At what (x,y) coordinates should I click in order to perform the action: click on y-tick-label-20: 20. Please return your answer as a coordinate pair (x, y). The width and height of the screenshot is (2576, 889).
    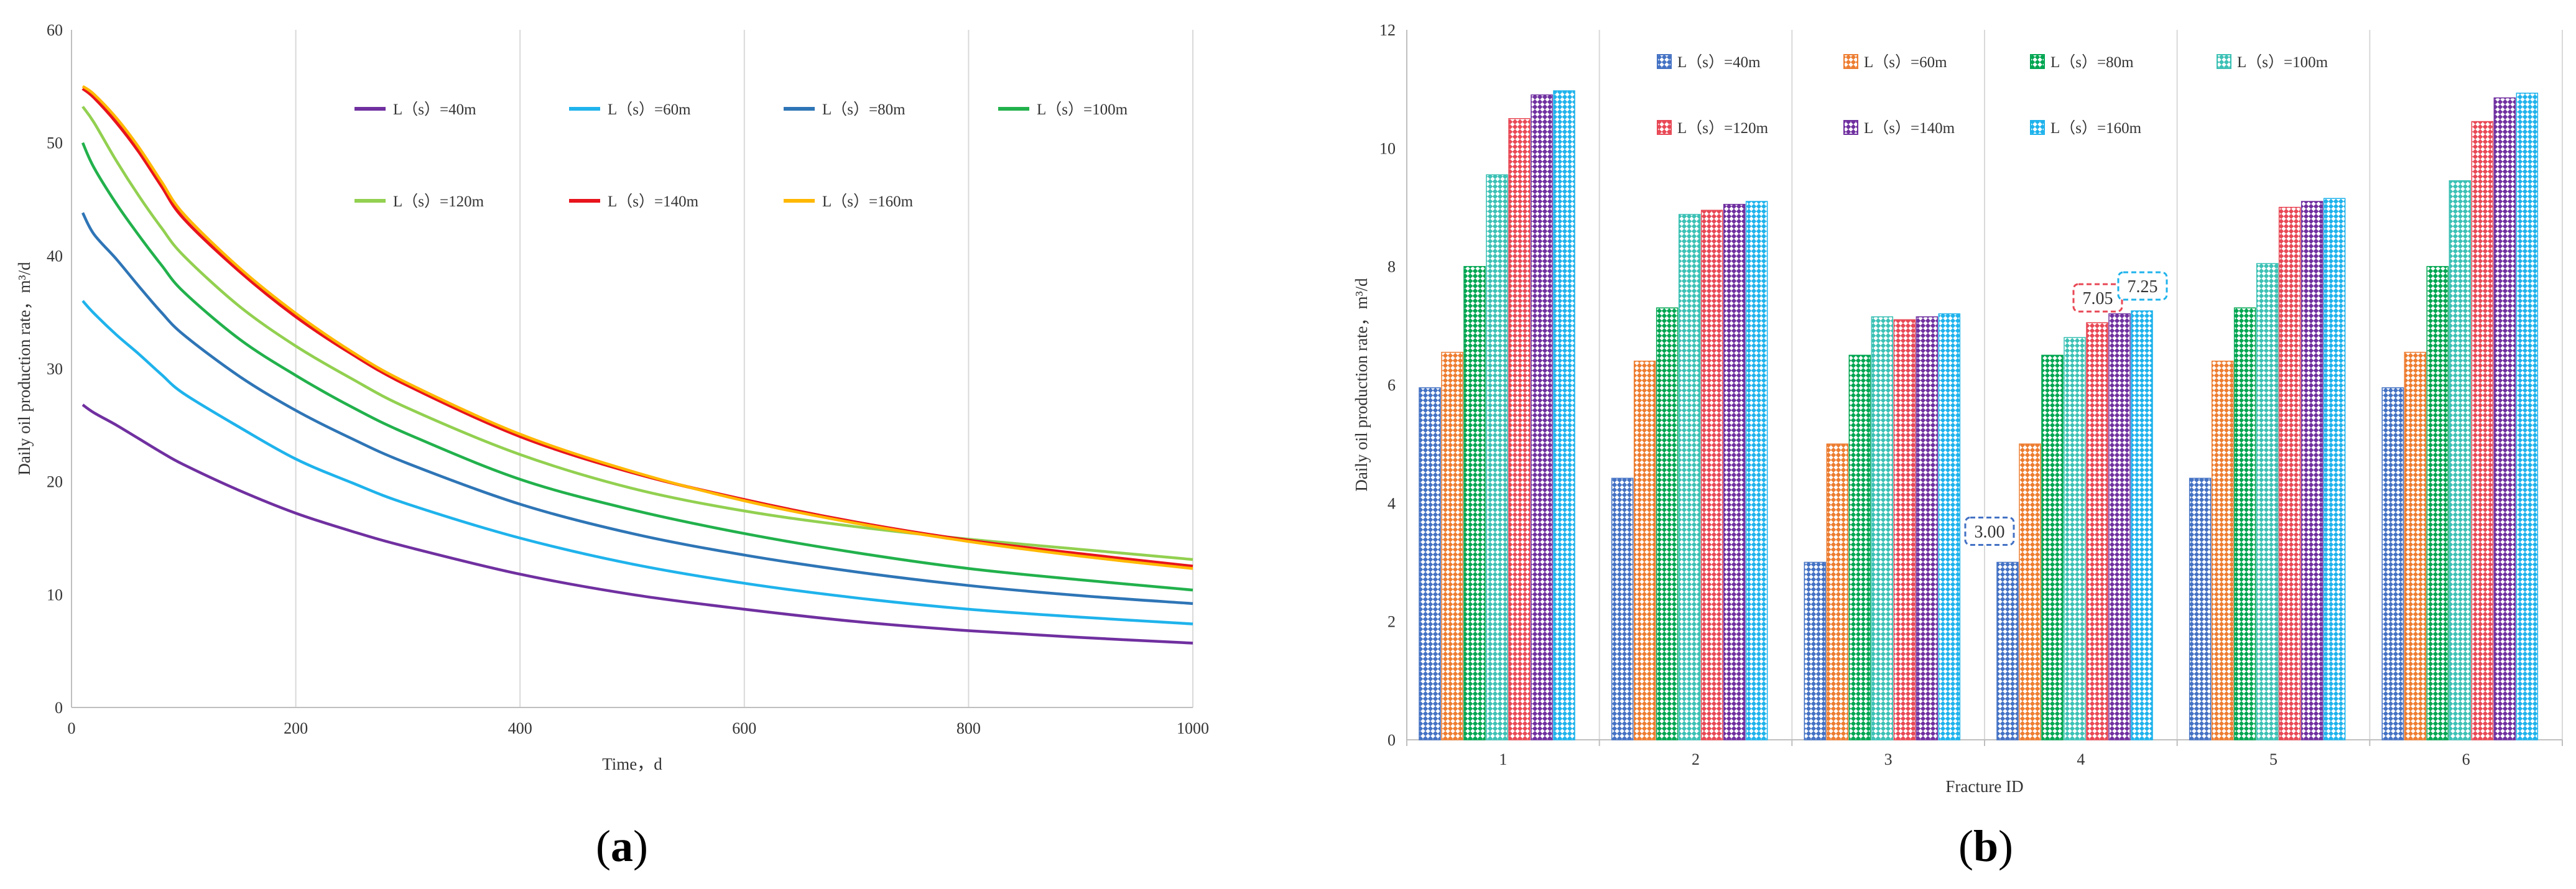
    Looking at the image, I should click on (55, 482).